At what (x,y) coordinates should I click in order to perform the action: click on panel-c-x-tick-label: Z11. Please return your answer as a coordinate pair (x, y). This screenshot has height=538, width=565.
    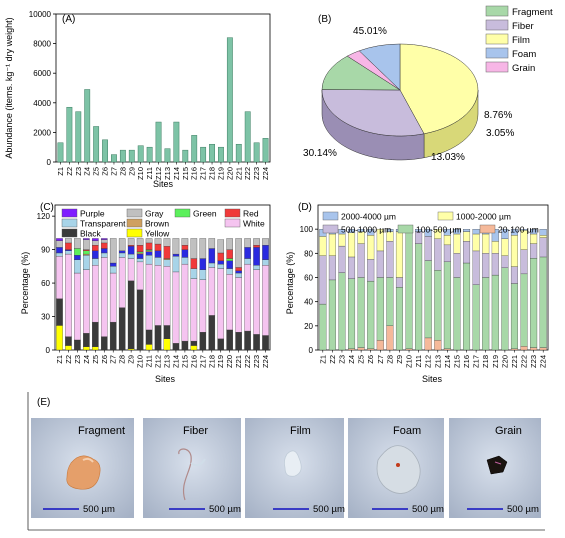
    Looking at the image, I should click on (149, 361).